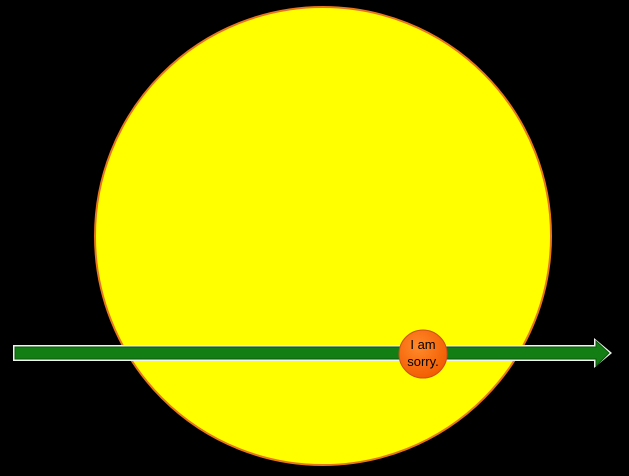 The height and width of the screenshot is (476, 629). What do you see at coordinates (422, 344) in the screenshot?
I see `bubble-text-line1: I am` at bounding box center [422, 344].